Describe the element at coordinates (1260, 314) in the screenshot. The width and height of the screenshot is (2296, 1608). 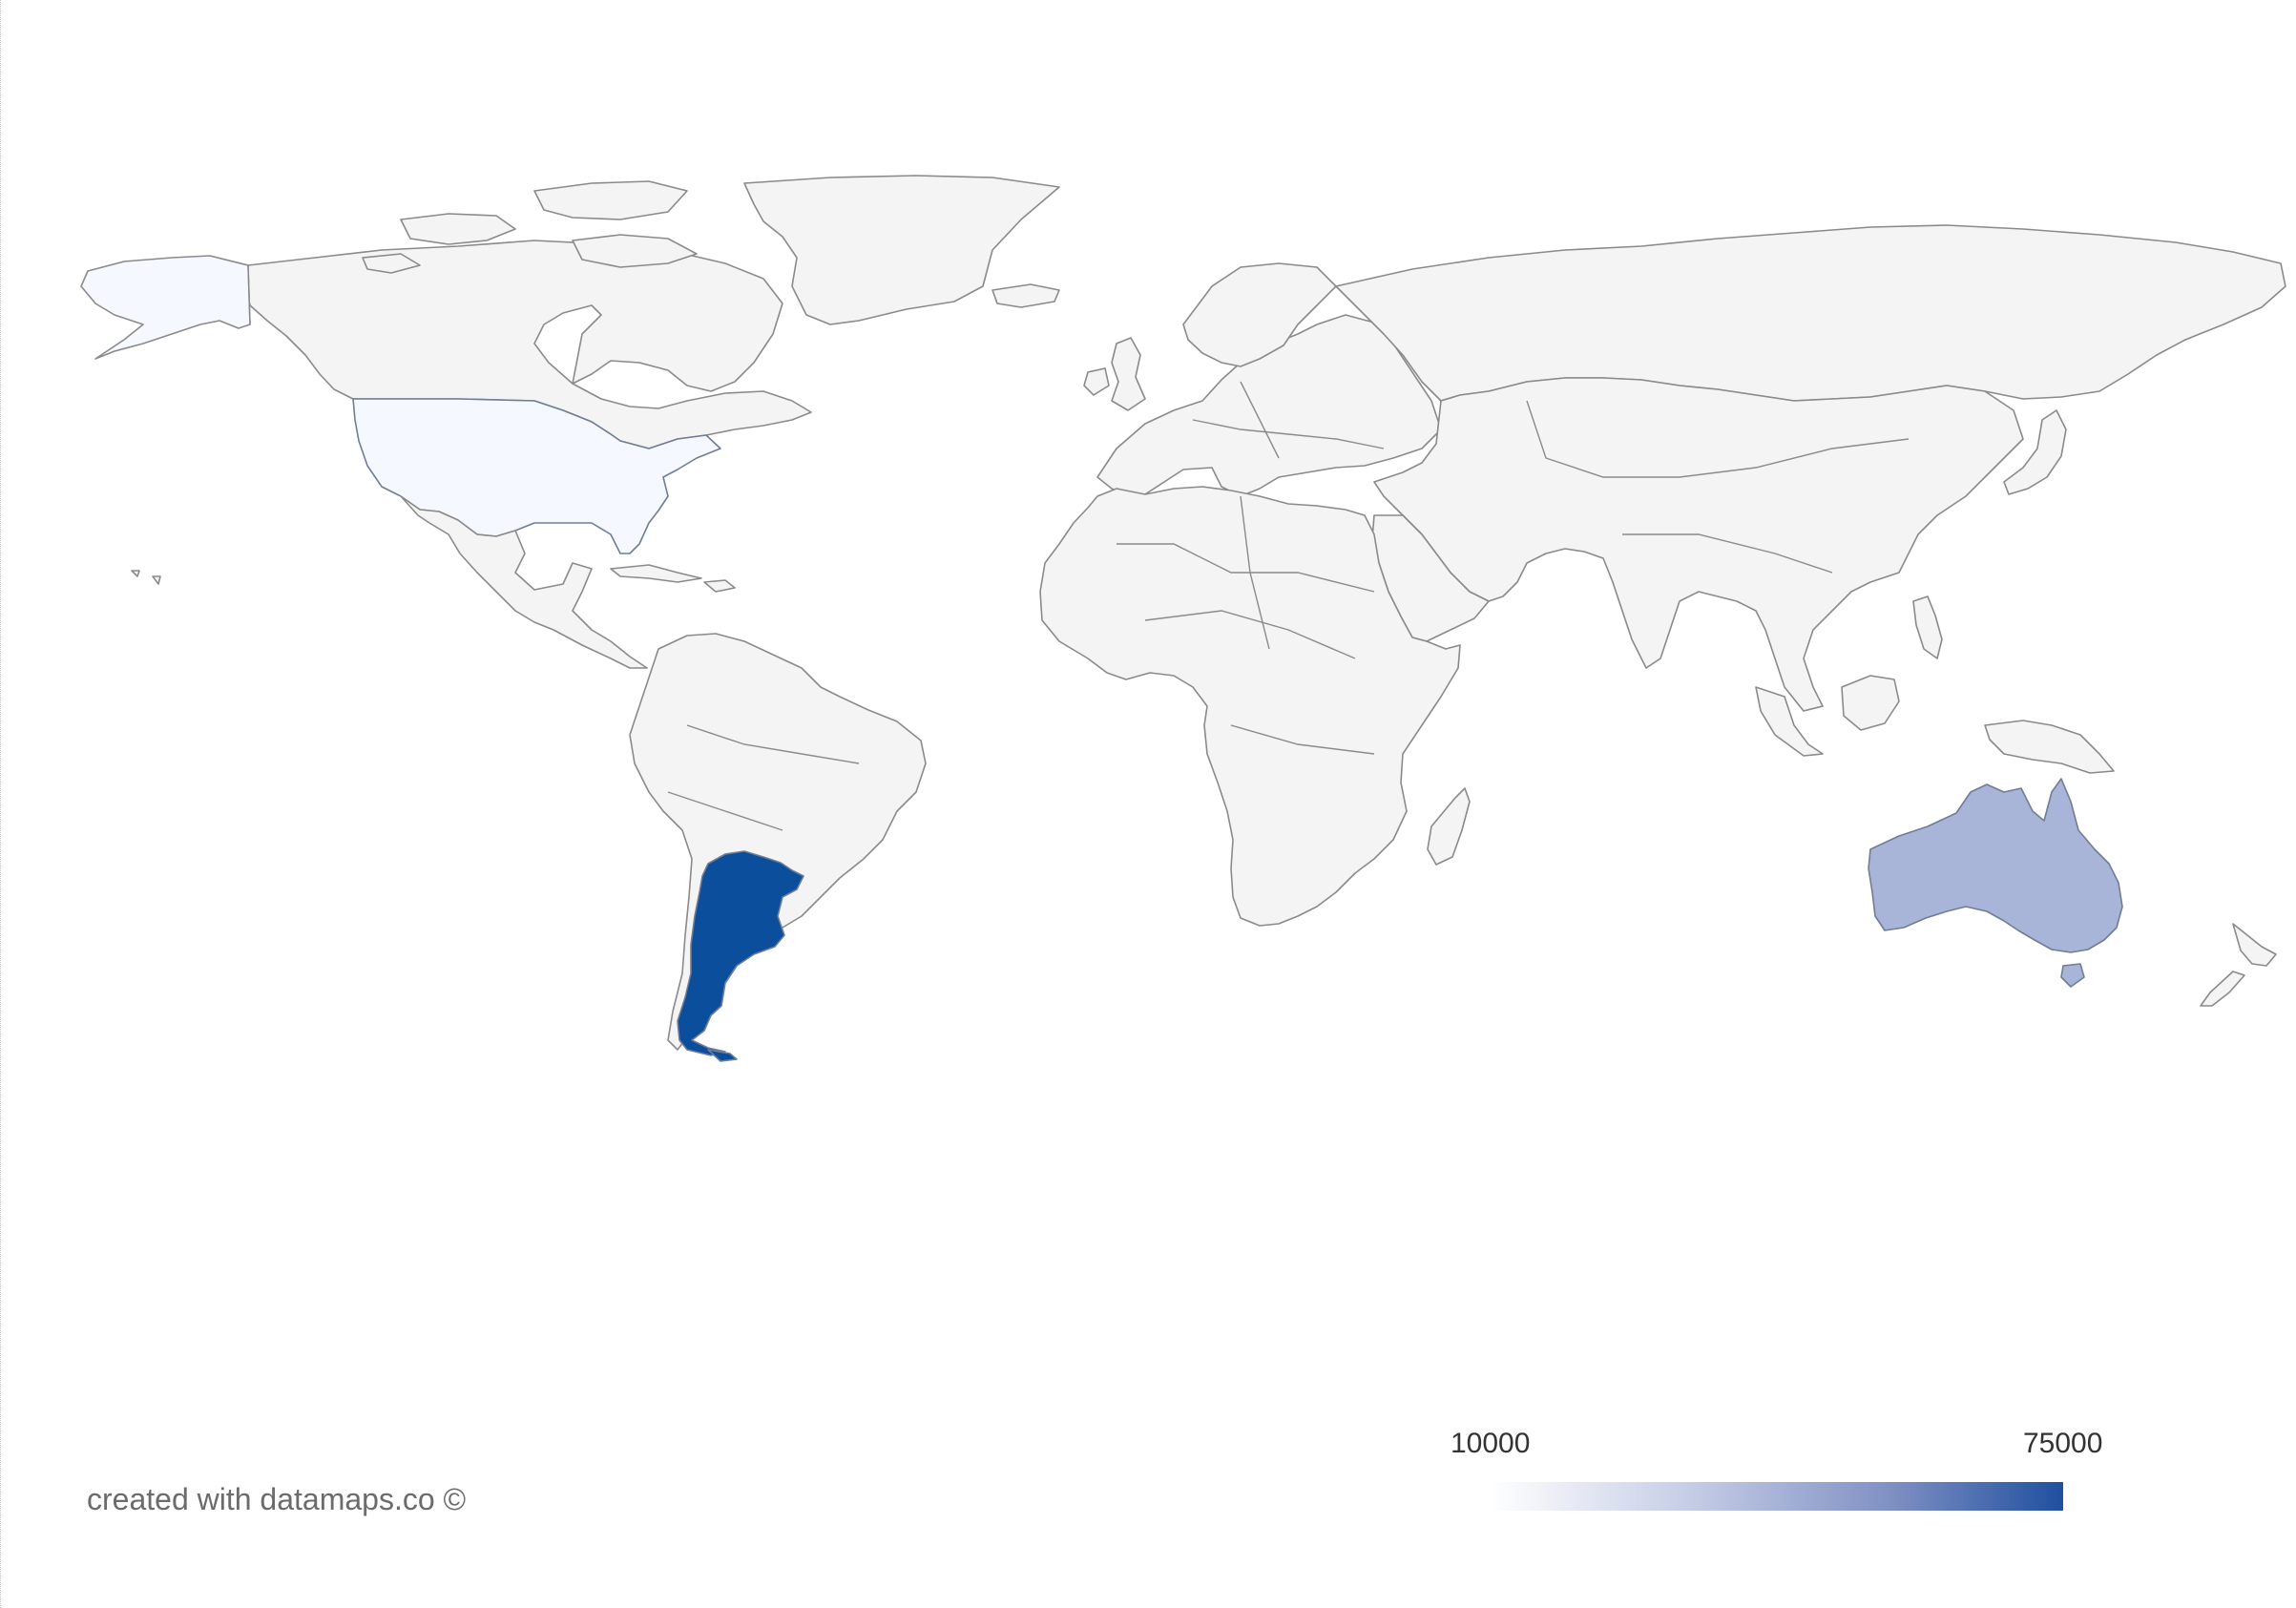
I see `scandinavia-region` at that location.